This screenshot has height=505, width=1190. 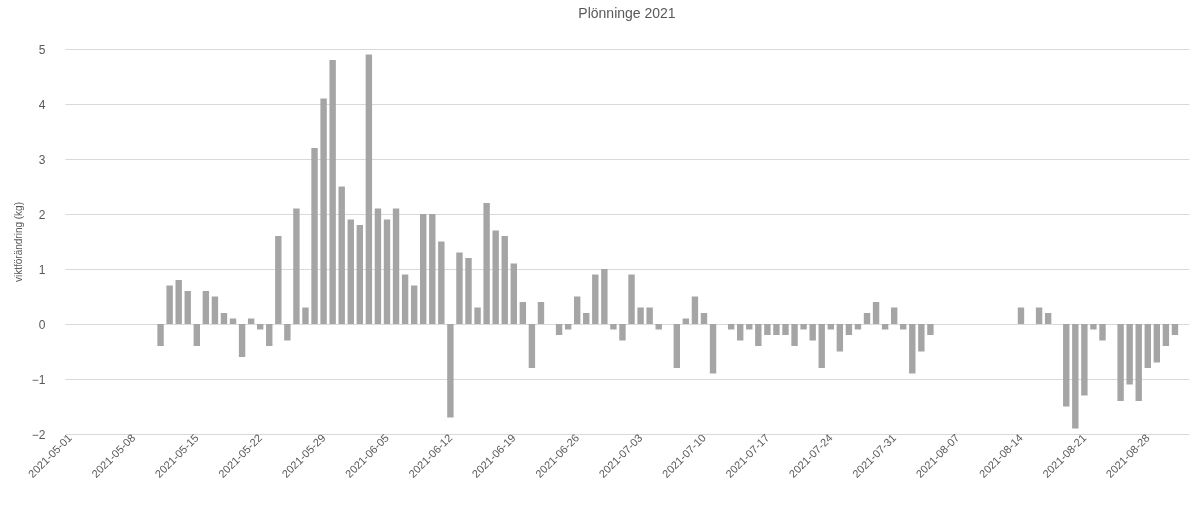 I want to click on y-tick-label: 3, so click(x=42, y=159).